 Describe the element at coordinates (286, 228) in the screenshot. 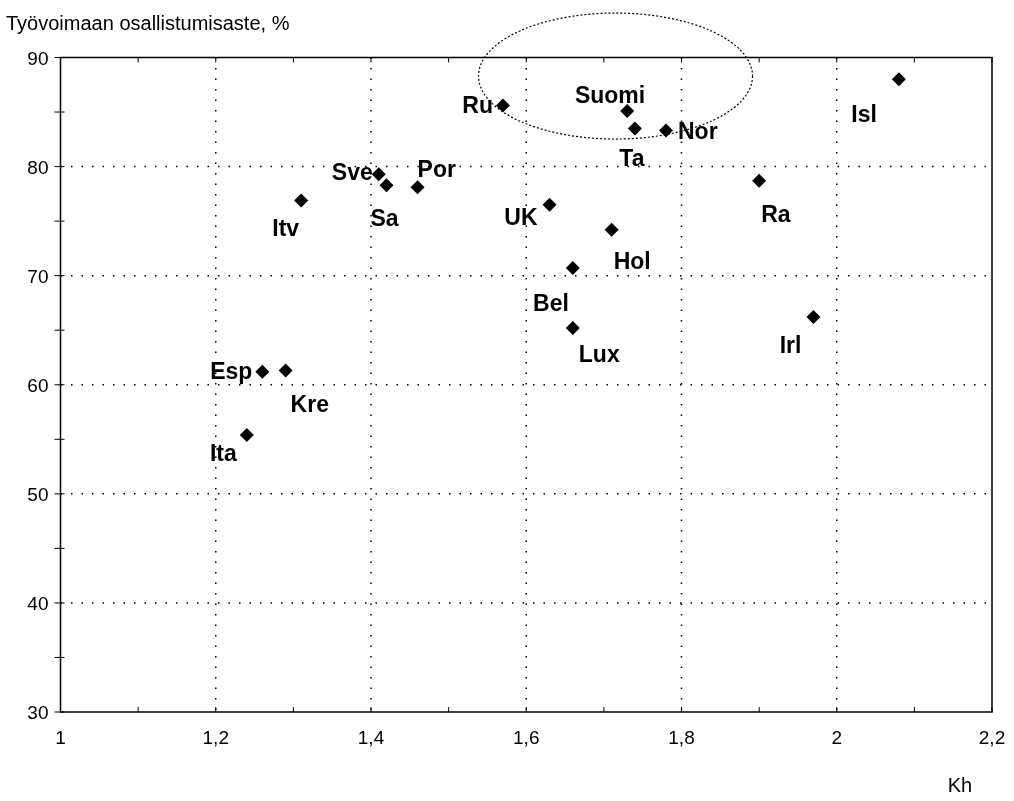

I see `annotation: Itv` at that location.